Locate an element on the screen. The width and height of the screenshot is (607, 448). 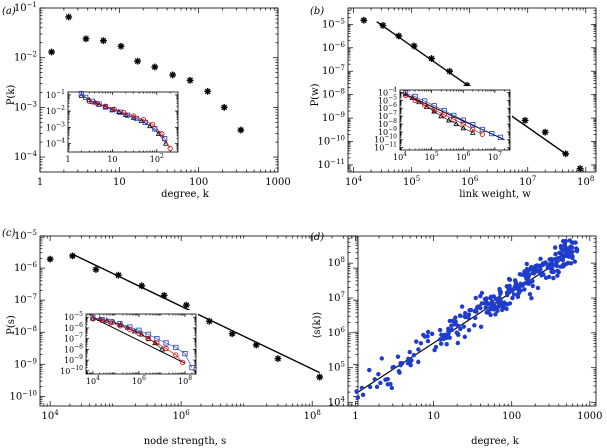
main-ytick-label: 10⁻² is located at coordinates (25, 57).